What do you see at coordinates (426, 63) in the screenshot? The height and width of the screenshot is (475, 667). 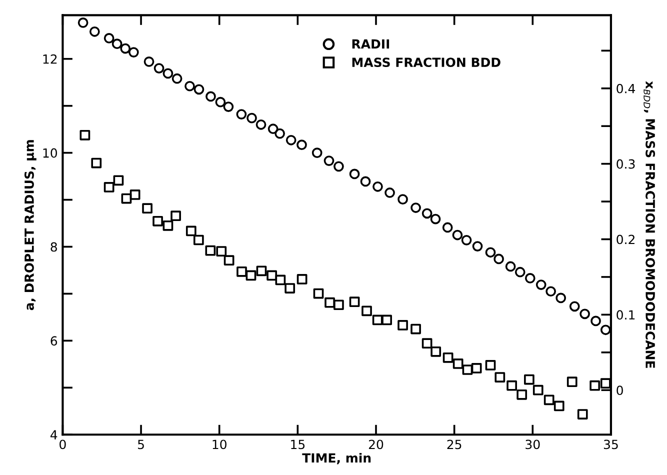 I see `legend-label: MASS FRACTION BDD` at bounding box center [426, 63].